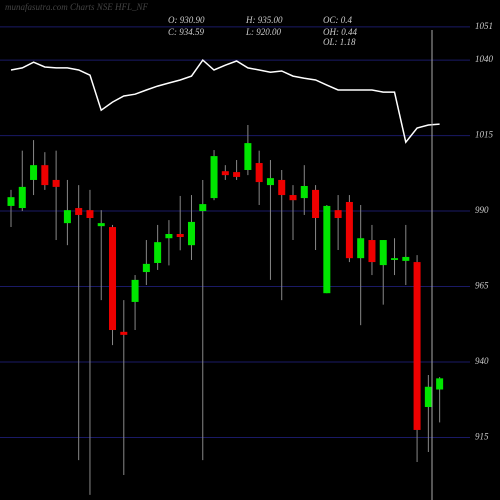 Image resolution: width=500 pixels, height=500 pixels. What do you see at coordinates (263, 32) in the screenshot?
I see `info-text: L: 920.00` at bounding box center [263, 32].